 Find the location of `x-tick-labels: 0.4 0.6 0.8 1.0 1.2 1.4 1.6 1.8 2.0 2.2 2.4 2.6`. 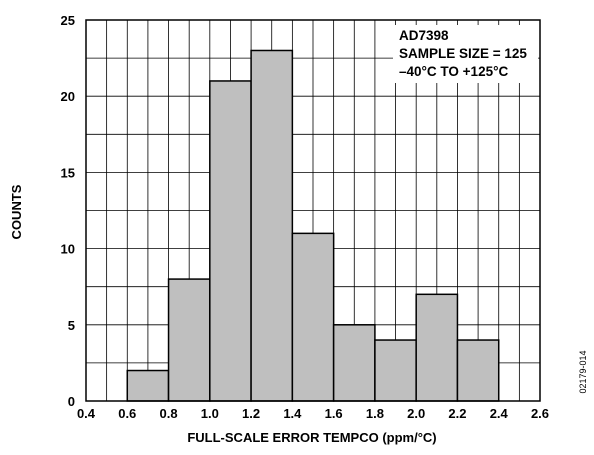

x-tick-labels: 0.4 0.6 0.8 1.0 1.2 1.4 1.6 1.8 2.0 2.2 2.4 2.6 is located at coordinates (313, 413).